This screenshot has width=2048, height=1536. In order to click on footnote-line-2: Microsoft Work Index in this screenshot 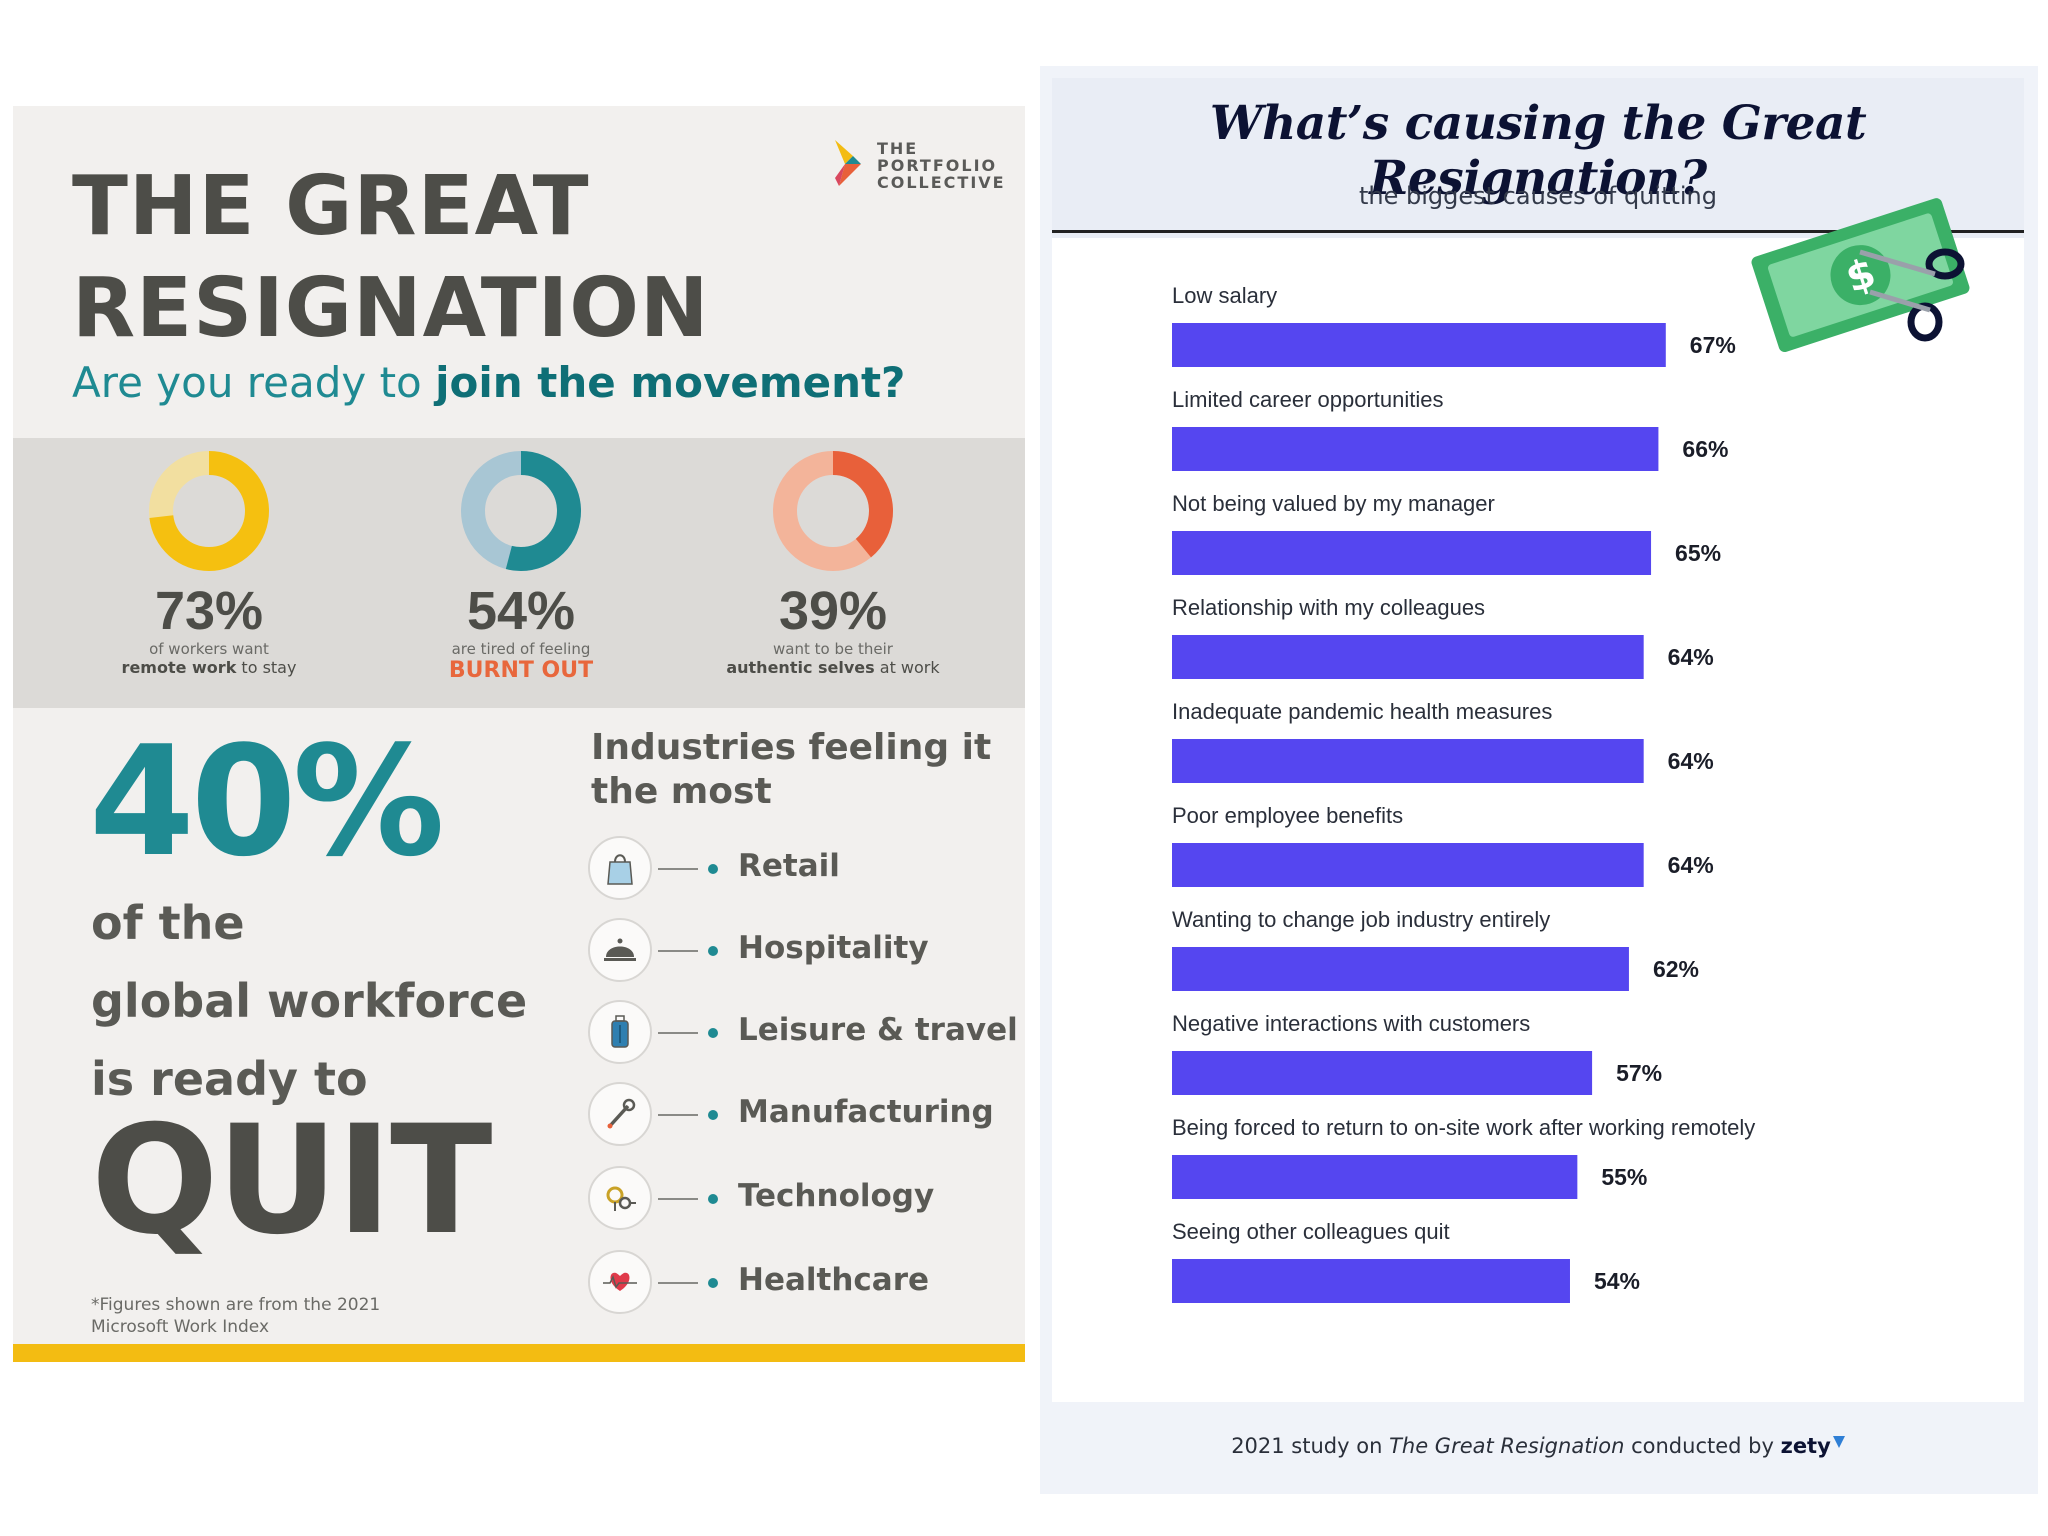, I will do `click(180, 1327)`.